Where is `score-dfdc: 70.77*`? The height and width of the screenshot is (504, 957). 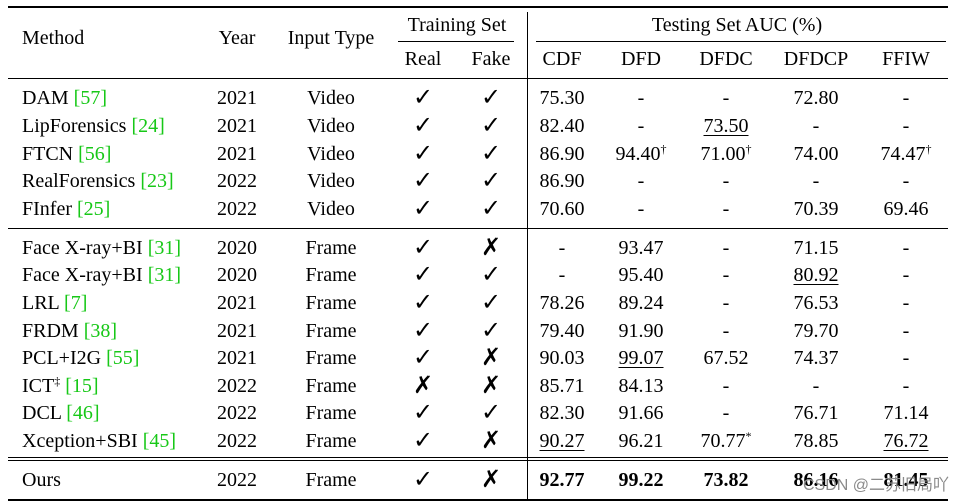
score-dfdc: 70.77* is located at coordinates (726, 441).